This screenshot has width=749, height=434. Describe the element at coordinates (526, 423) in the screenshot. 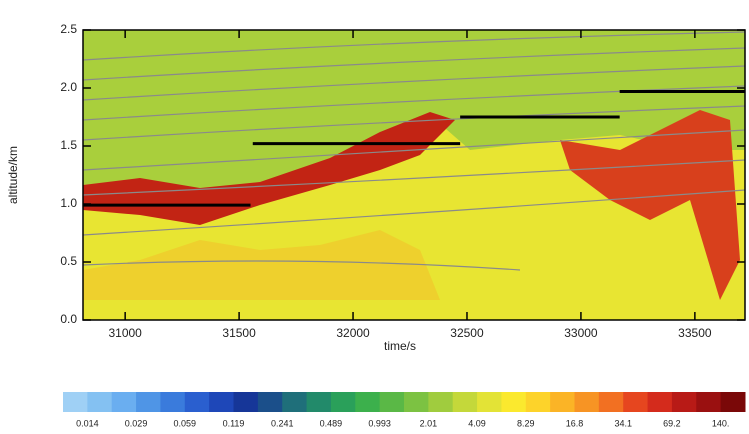

I see `colorbar-label: 8.29` at that location.